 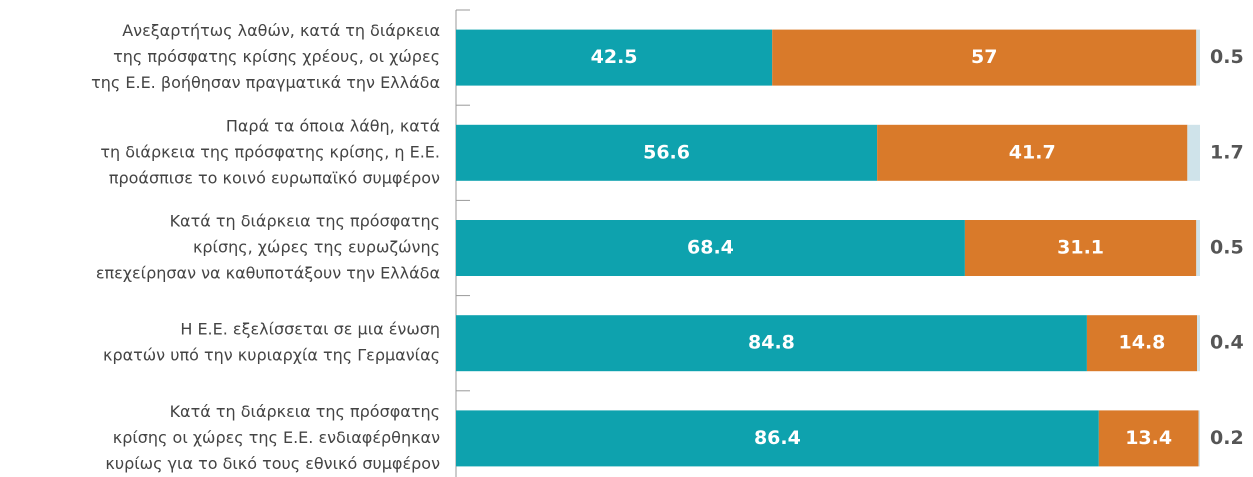 I want to click on data-label: 41.7, so click(x=1032, y=152).